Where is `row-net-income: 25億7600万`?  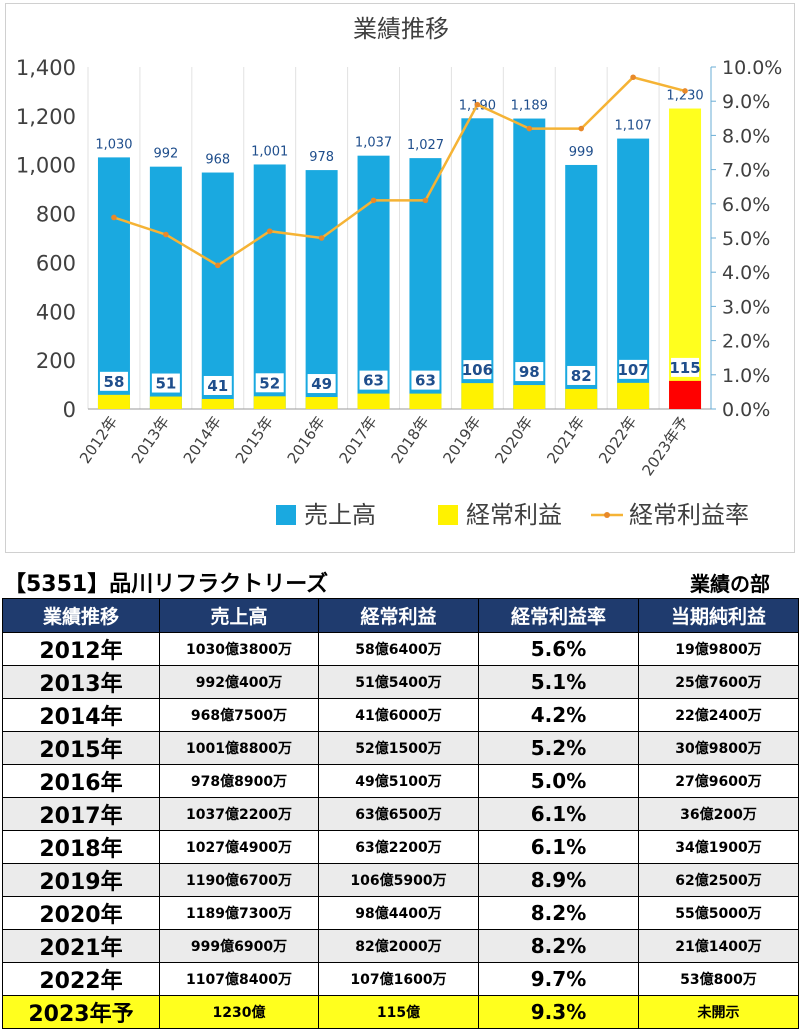
row-net-income: 25億7600万 is located at coordinates (718, 682).